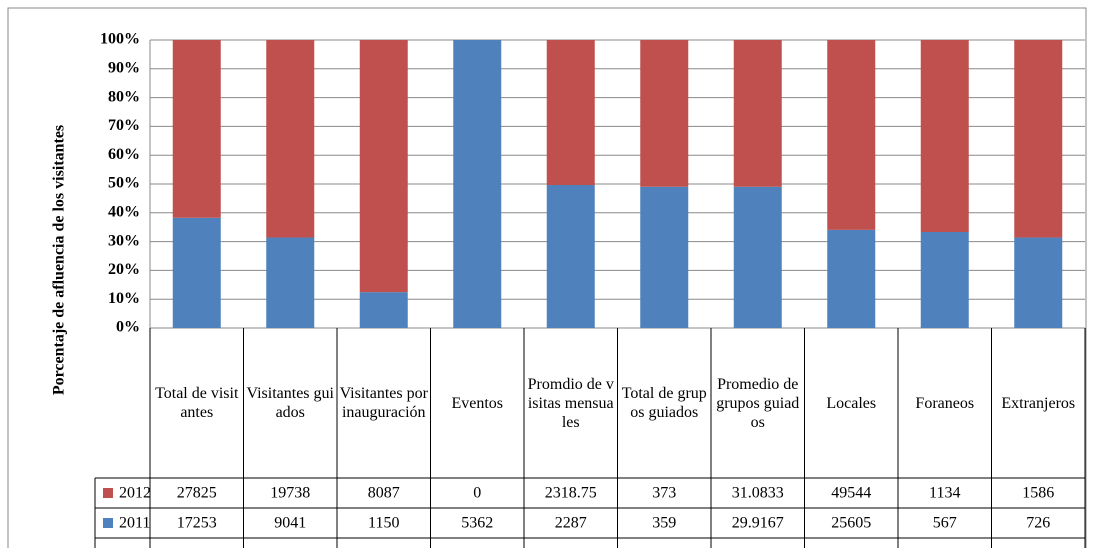 The width and height of the screenshot is (1093, 548). What do you see at coordinates (124, 269) in the screenshot?
I see `y-tick-label: 20%` at bounding box center [124, 269].